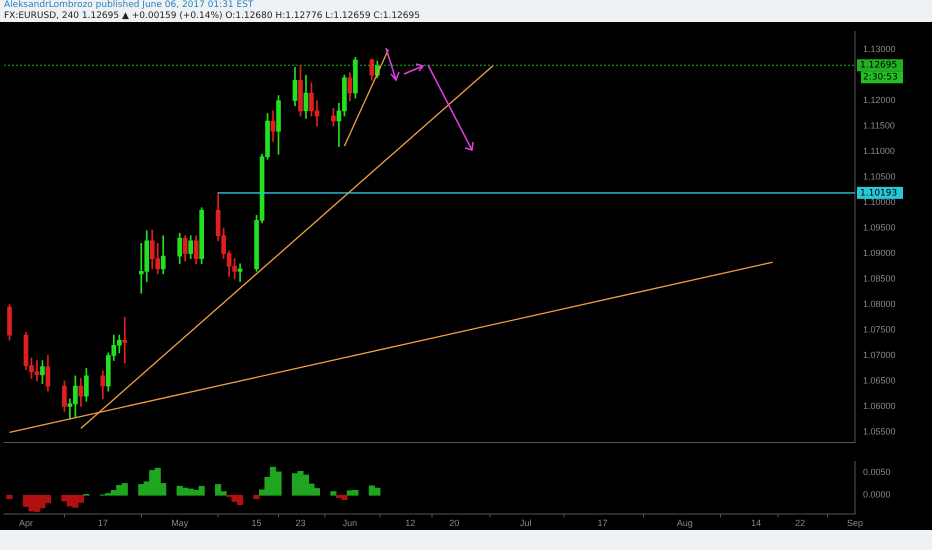 This screenshot has width=932, height=550. I want to click on y-tick-label: 1.13000, so click(879, 49).